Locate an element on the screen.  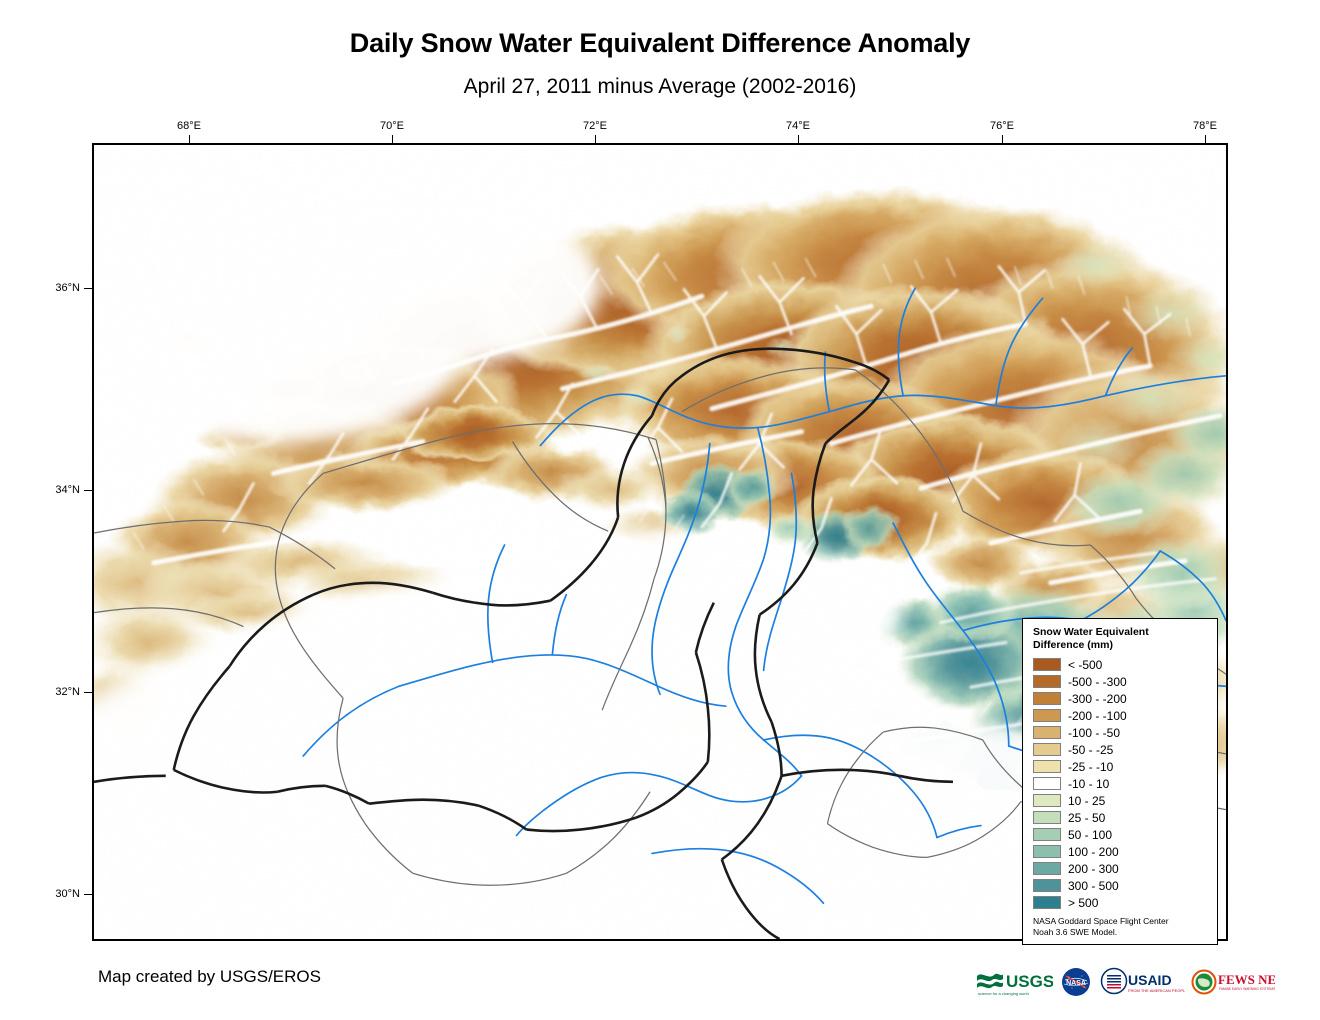
legend-entry: -10 - 10 is located at coordinates (1121, 783).